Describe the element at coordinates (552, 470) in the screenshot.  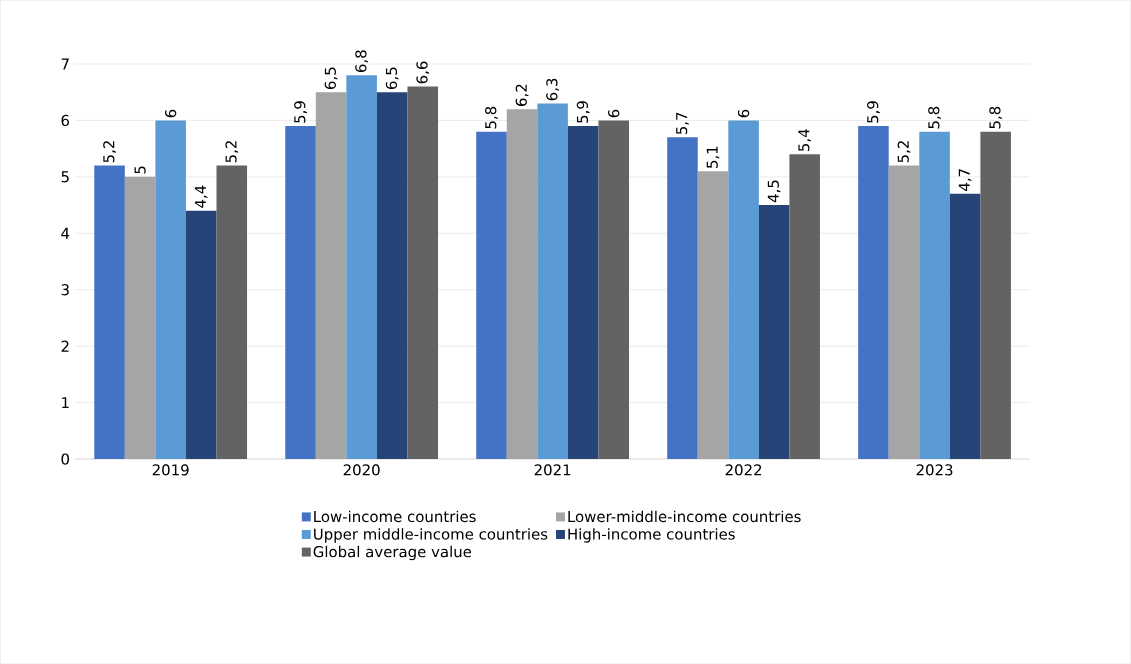
I see `x-tick-label: 2021` at that location.